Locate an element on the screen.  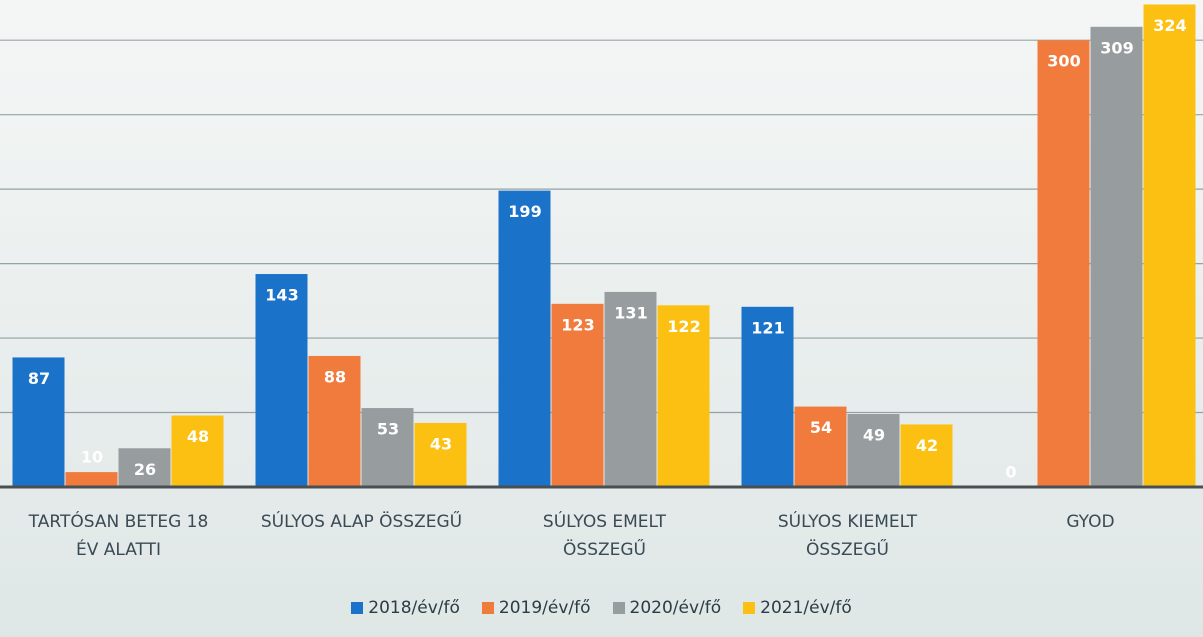
legend-item: 2021/év/fő is located at coordinates (797, 608).